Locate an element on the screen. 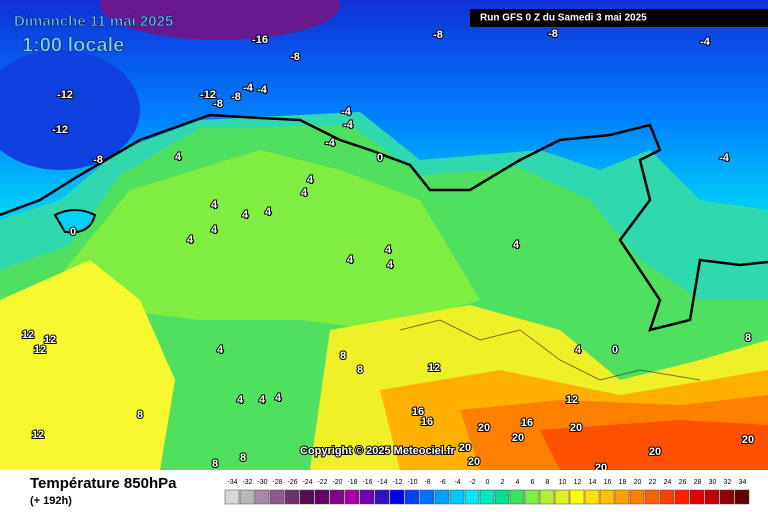 The width and height of the screenshot is (768, 512). scale-value: 0 is located at coordinates (488, 482).